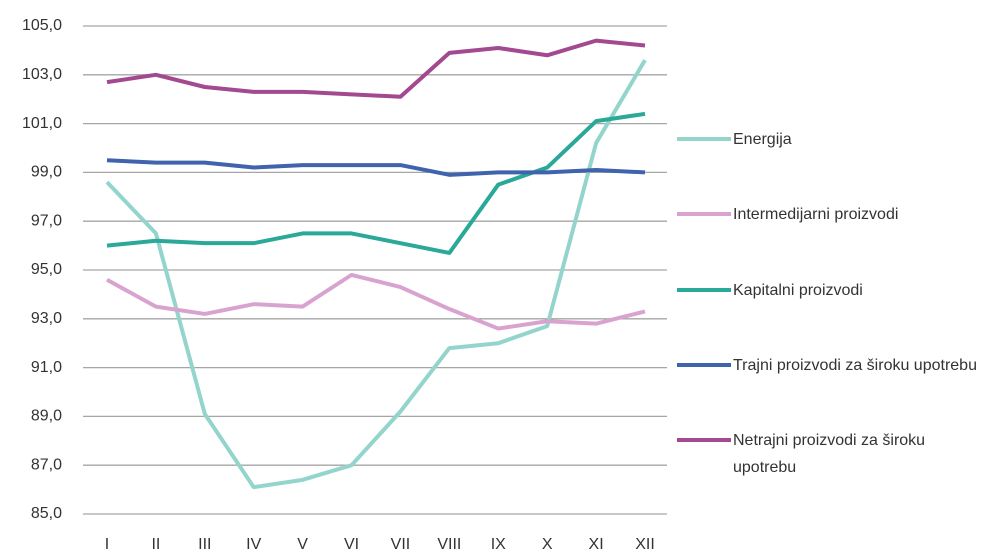  Describe the element at coordinates (46, 416) in the screenshot. I see `y-tick-label: 89,0` at that location.